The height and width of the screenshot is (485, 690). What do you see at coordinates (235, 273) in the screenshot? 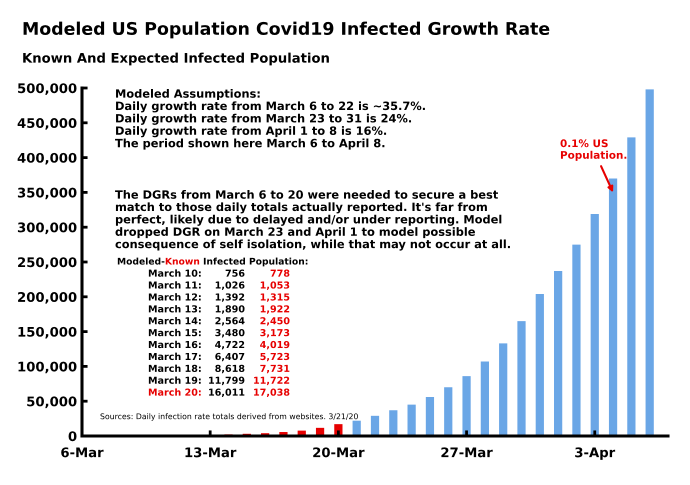
I see `annotation: 756` at bounding box center [235, 273].